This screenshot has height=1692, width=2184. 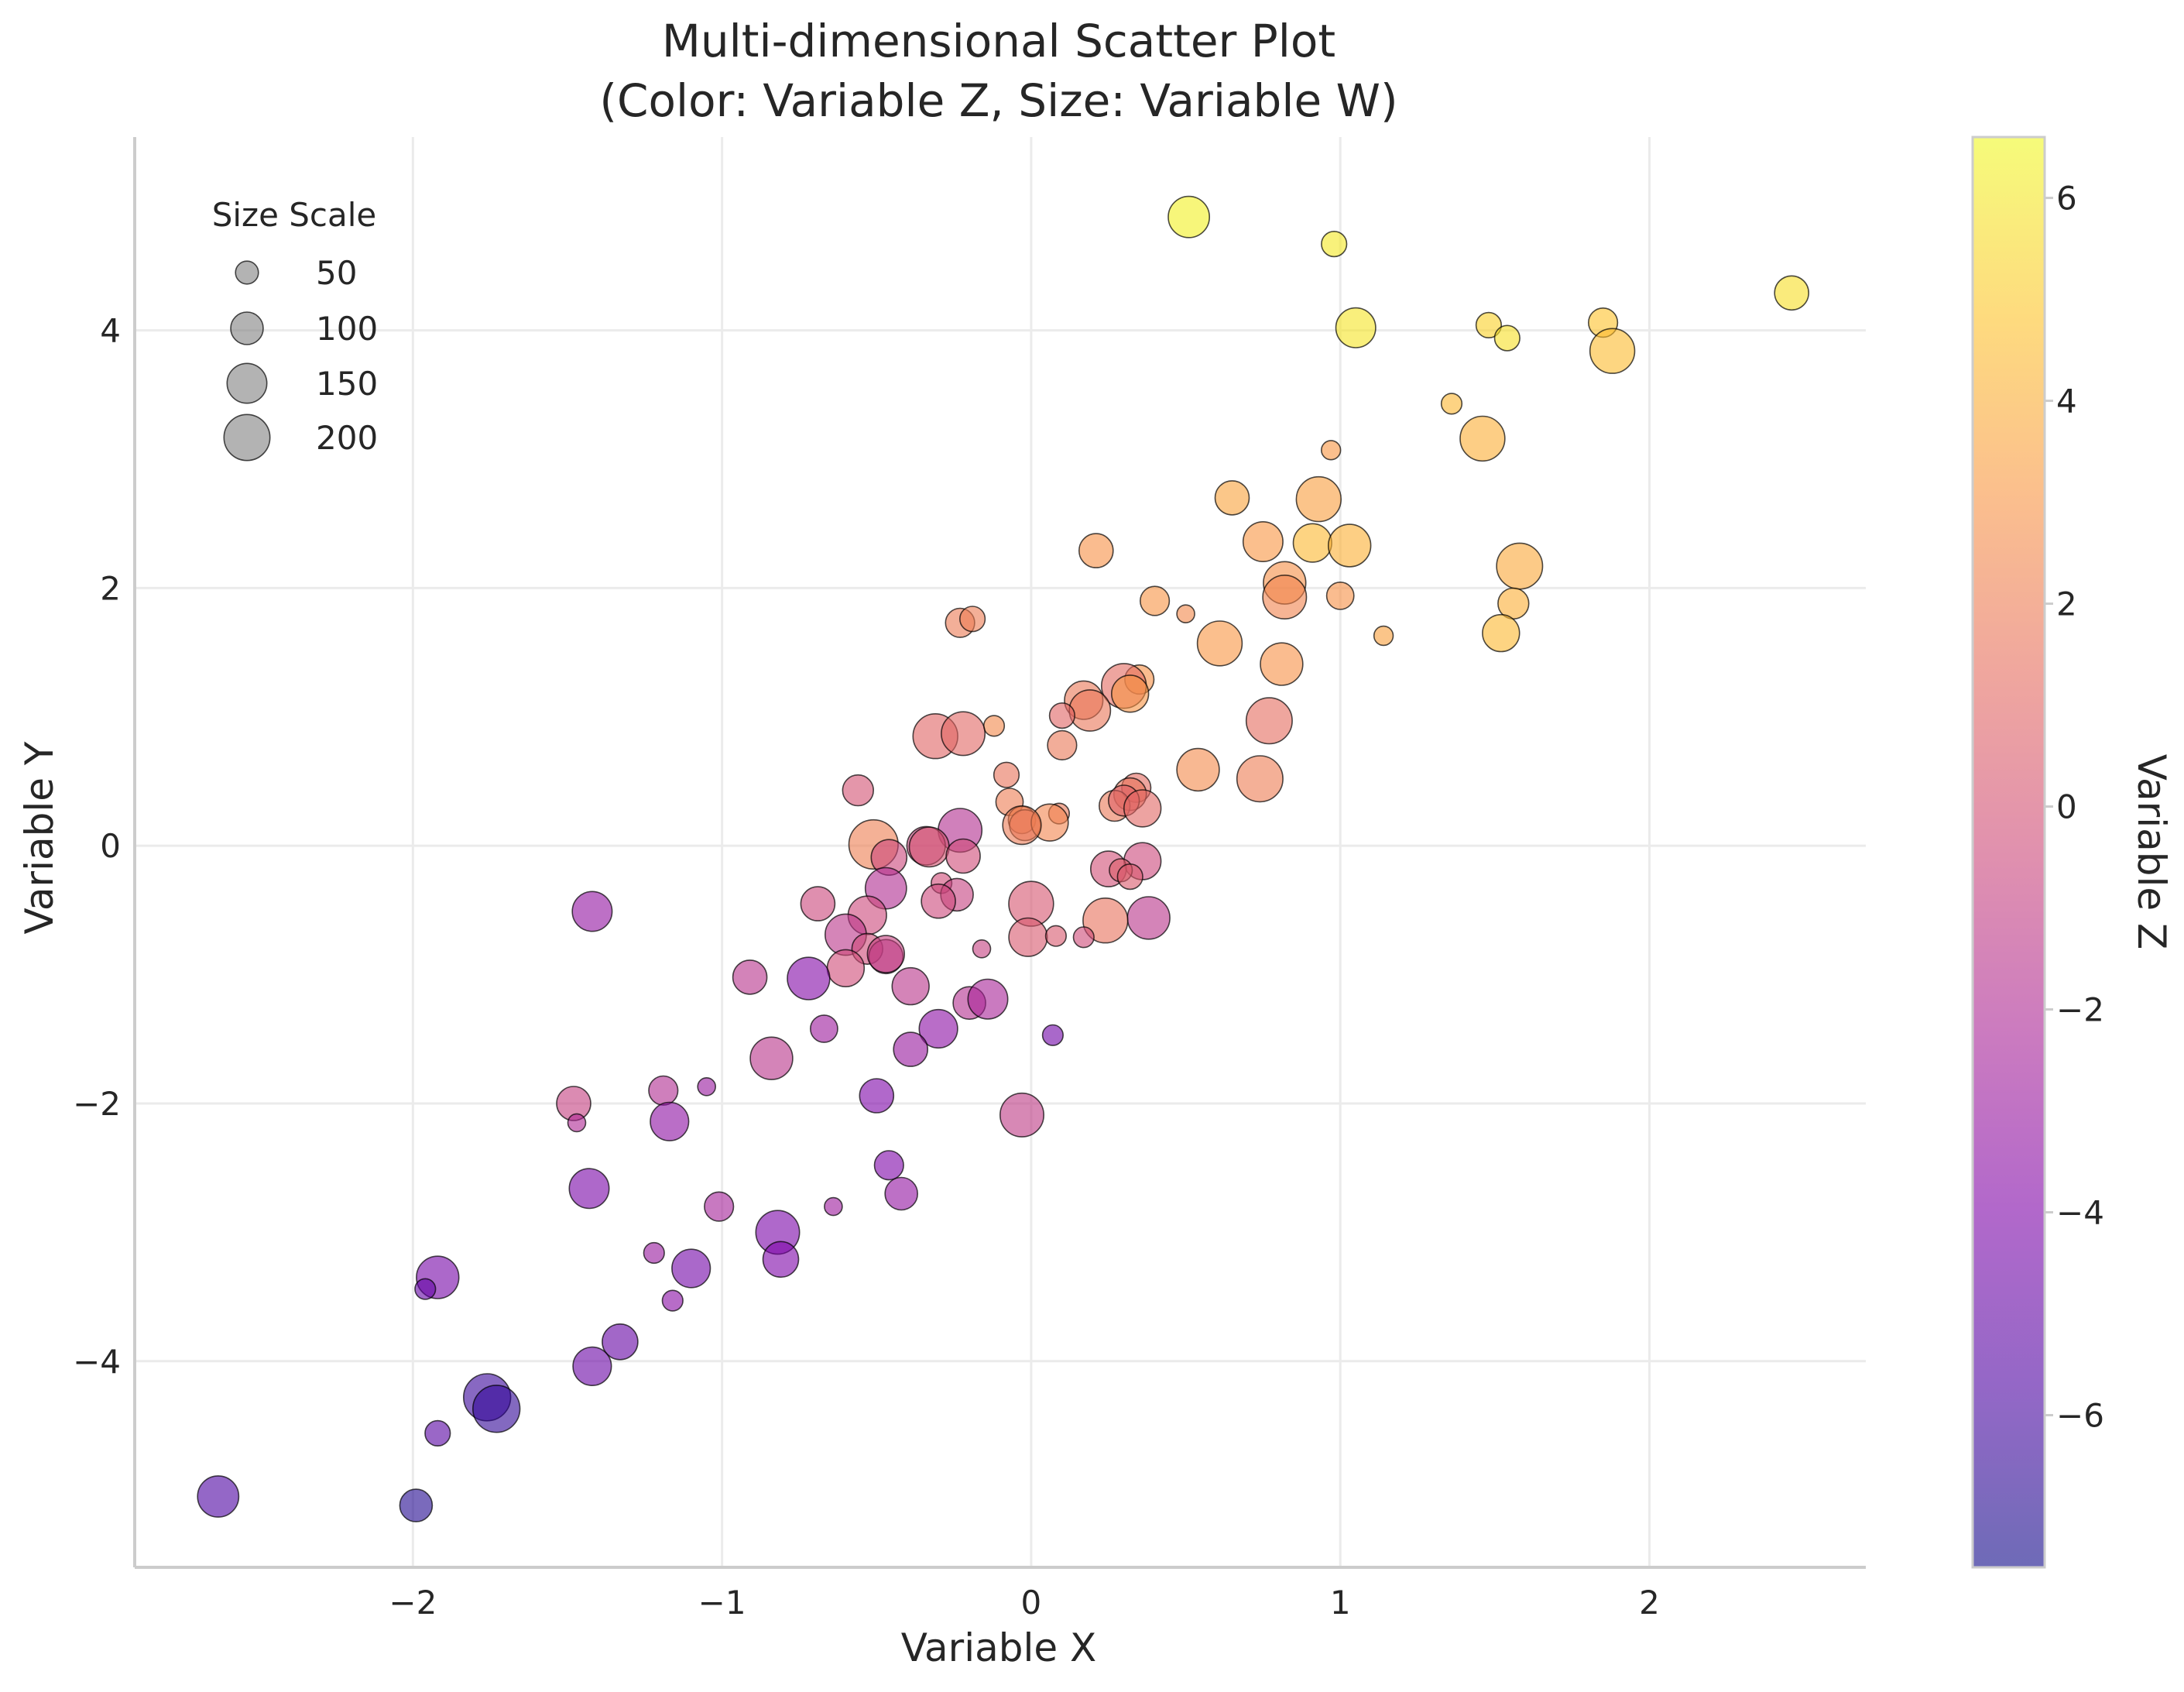 I want to click on y-tick-label: −4, so click(x=97, y=1362).